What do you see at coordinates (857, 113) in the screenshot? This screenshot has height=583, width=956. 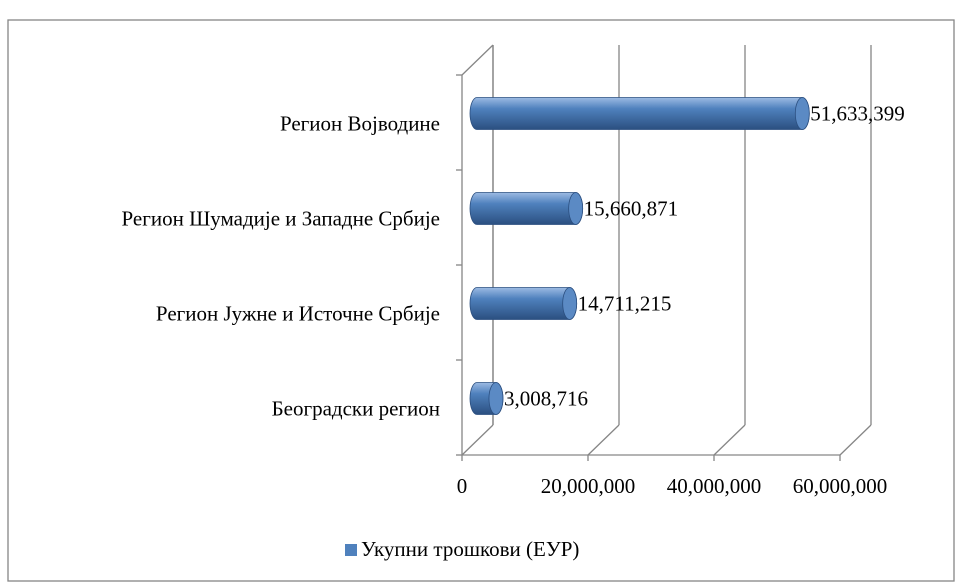 I see `data-label: 51,633,399` at bounding box center [857, 113].